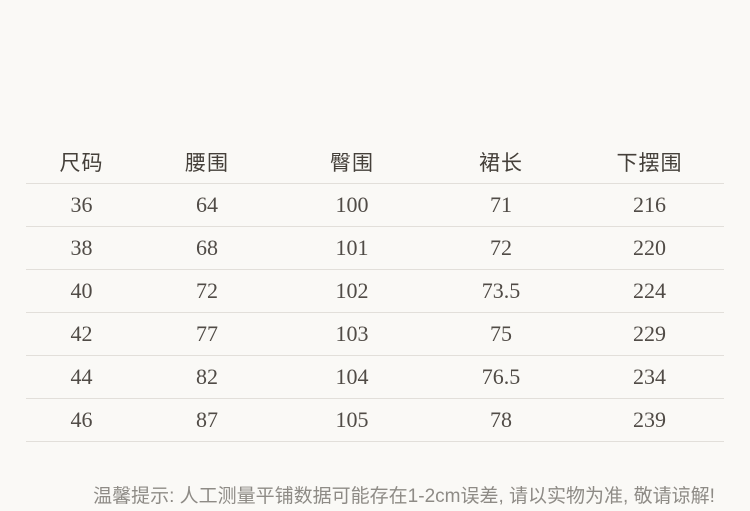 Image resolution: width=750 pixels, height=511 pixels. Describe the element at coordinates (501, 334) in the screenshot. I see `table-cell: 75` at that location.